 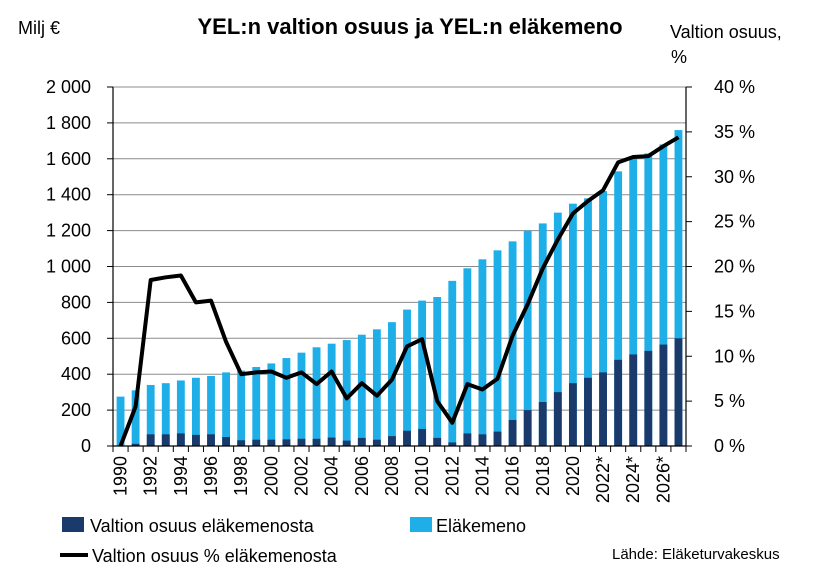 I want to click on x-tick-label: 1994, so click(x=181, y=476).